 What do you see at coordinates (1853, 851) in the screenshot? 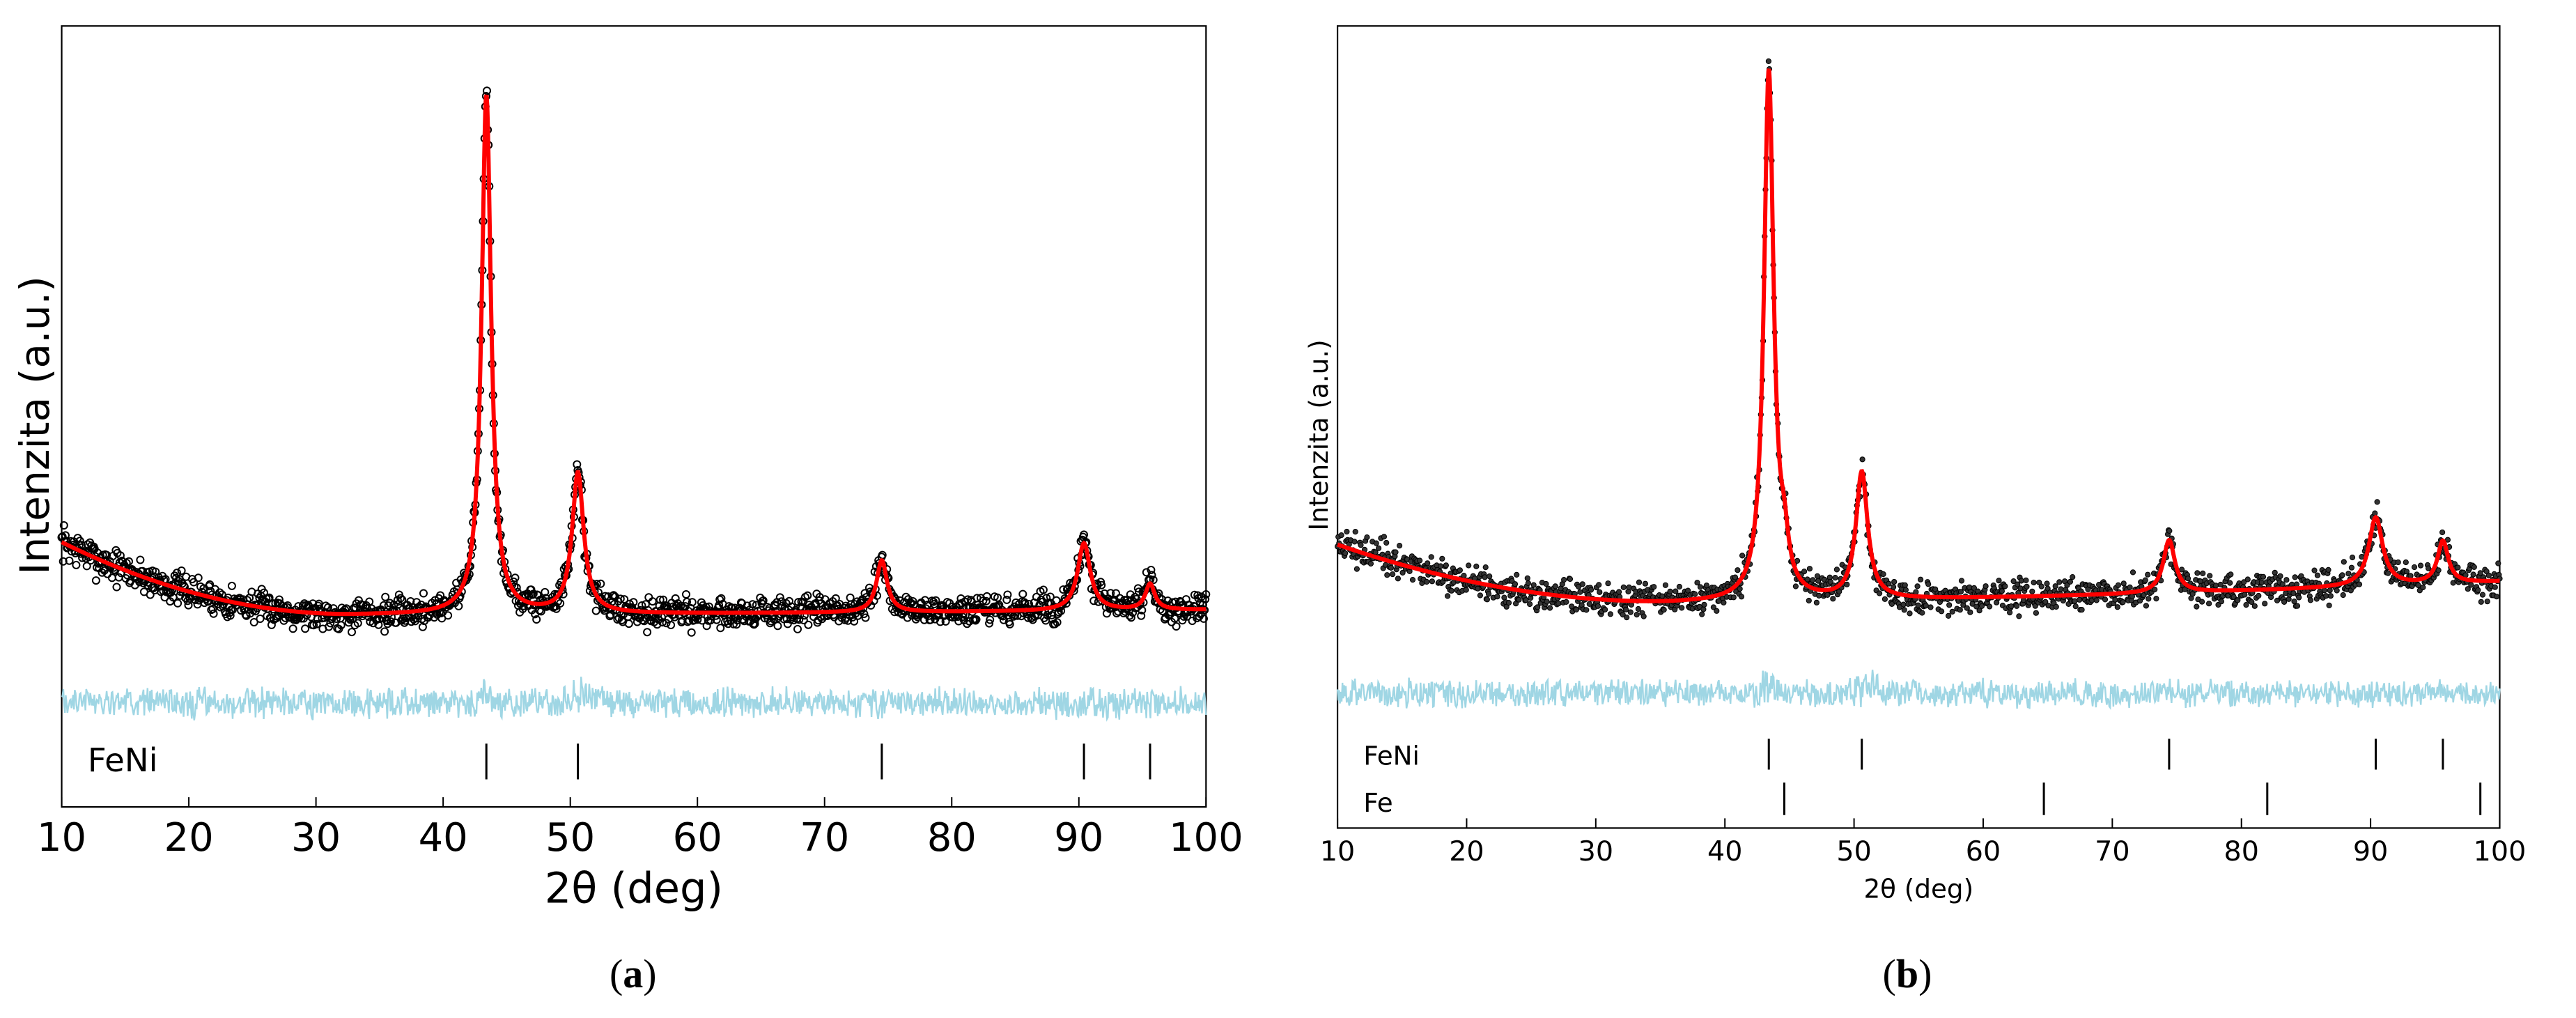
I see `x-tick-label: 50` at bounding box center [1853, 851].